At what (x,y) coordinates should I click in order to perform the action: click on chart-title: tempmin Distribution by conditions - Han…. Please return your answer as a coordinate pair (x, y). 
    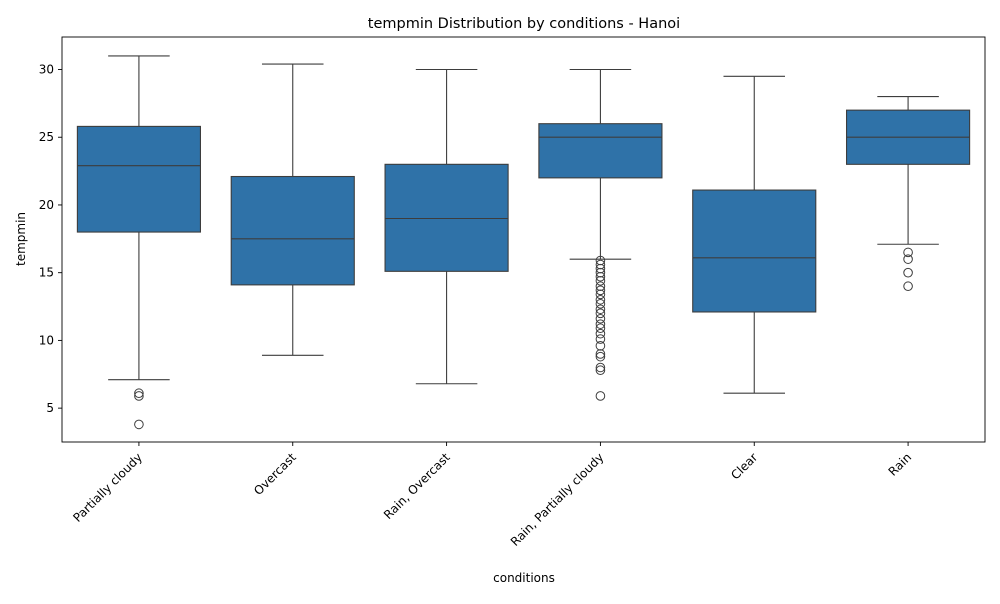
    Looking at the image, I should click on (524, 24).